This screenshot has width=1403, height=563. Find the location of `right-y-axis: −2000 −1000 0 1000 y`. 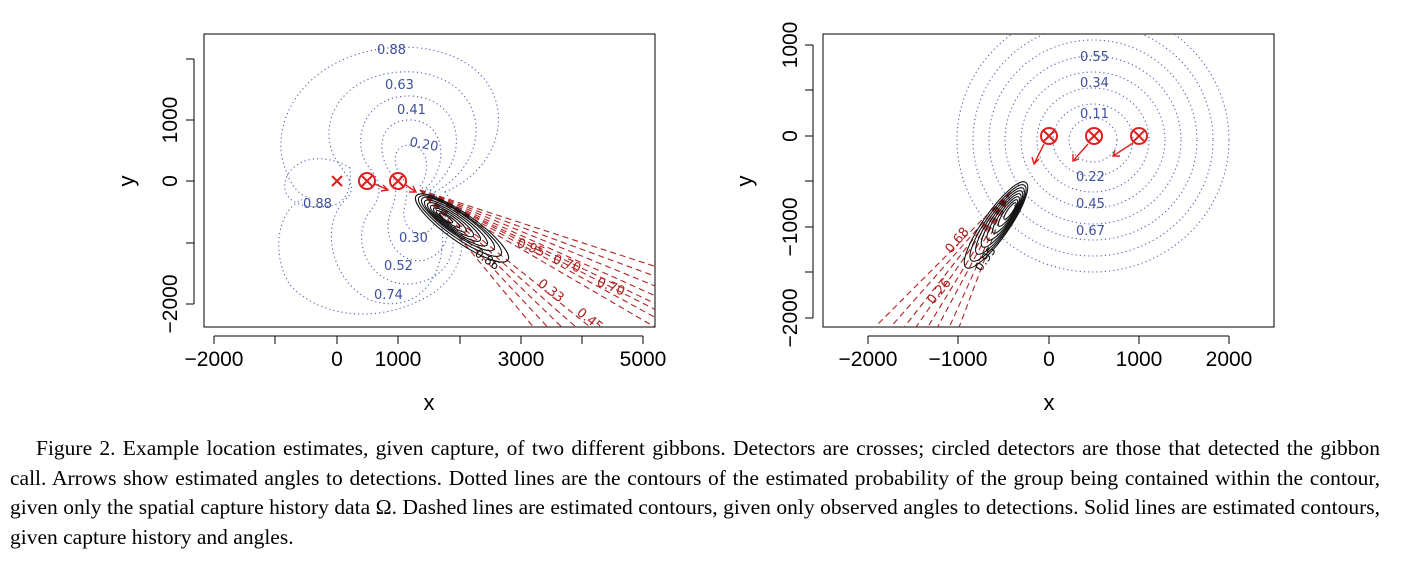

right-y-axis: −2000 −1000 0 1000 y is located at coordinates (773, 185).